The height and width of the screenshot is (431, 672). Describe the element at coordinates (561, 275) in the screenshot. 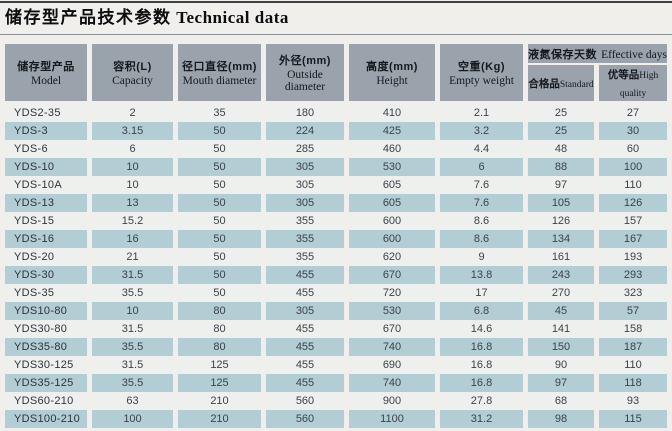

I see `value-cell: 243` at that location.